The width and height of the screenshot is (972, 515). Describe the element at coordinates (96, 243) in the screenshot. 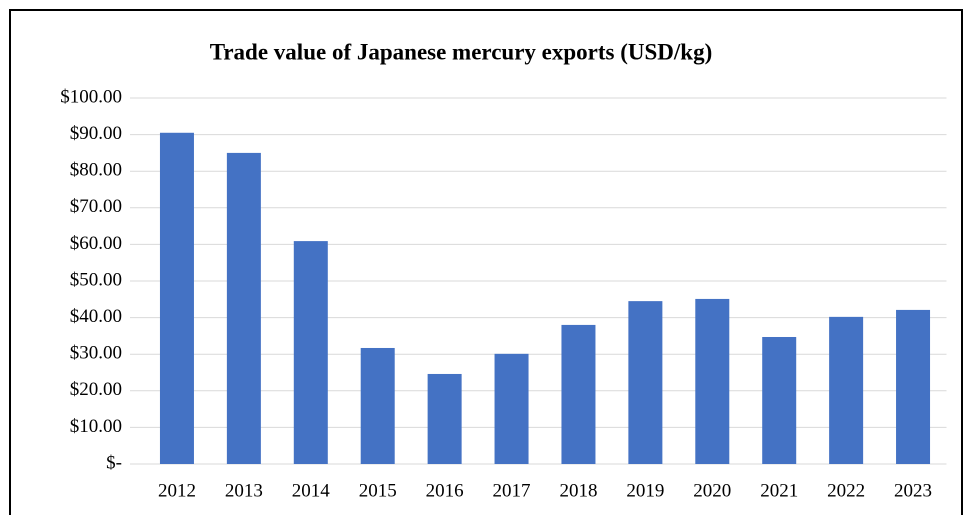

I see `y-tick-label: $60.00` at that location.